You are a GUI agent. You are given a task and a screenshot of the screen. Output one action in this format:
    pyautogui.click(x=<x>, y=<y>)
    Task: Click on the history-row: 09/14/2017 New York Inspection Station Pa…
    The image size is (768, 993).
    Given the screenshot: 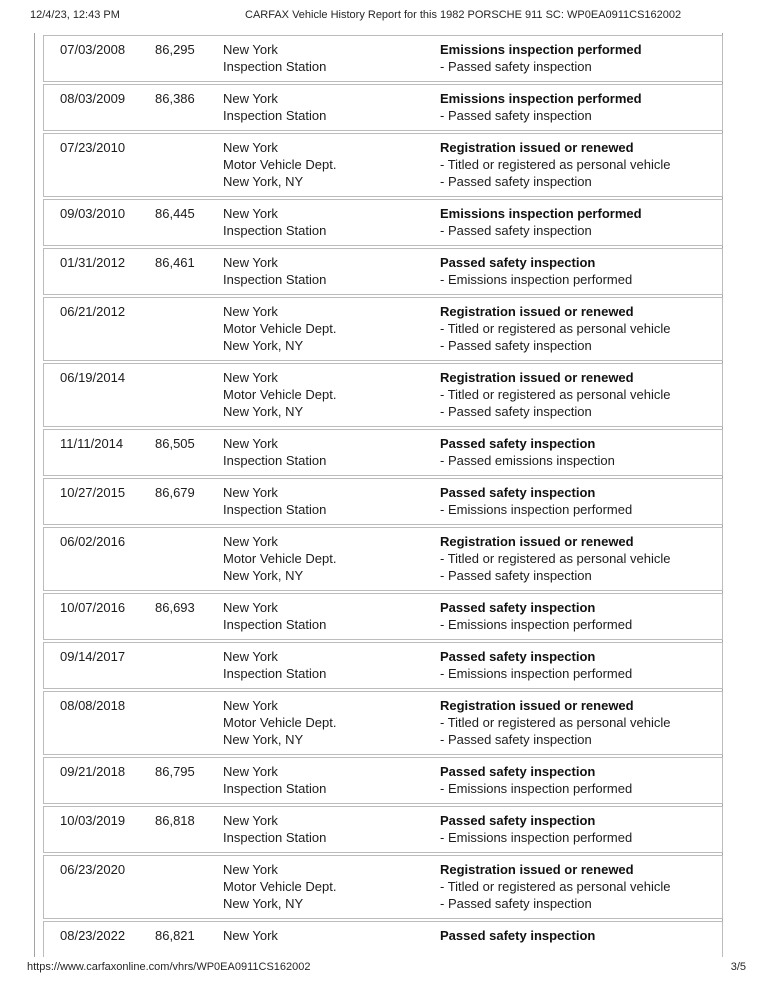 What is the action you would take?
    pyautogui.click(x=383, y=665)
    